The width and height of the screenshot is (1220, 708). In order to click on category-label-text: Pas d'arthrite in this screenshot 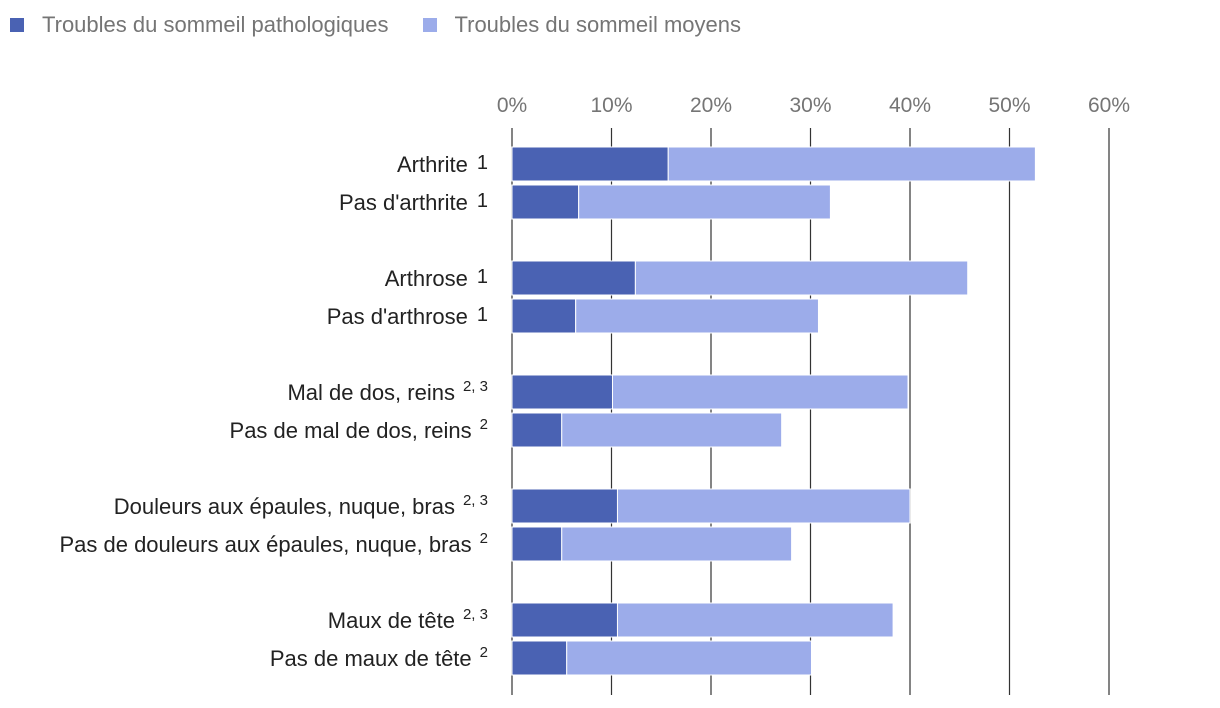, I will do `click(403, 202)`.